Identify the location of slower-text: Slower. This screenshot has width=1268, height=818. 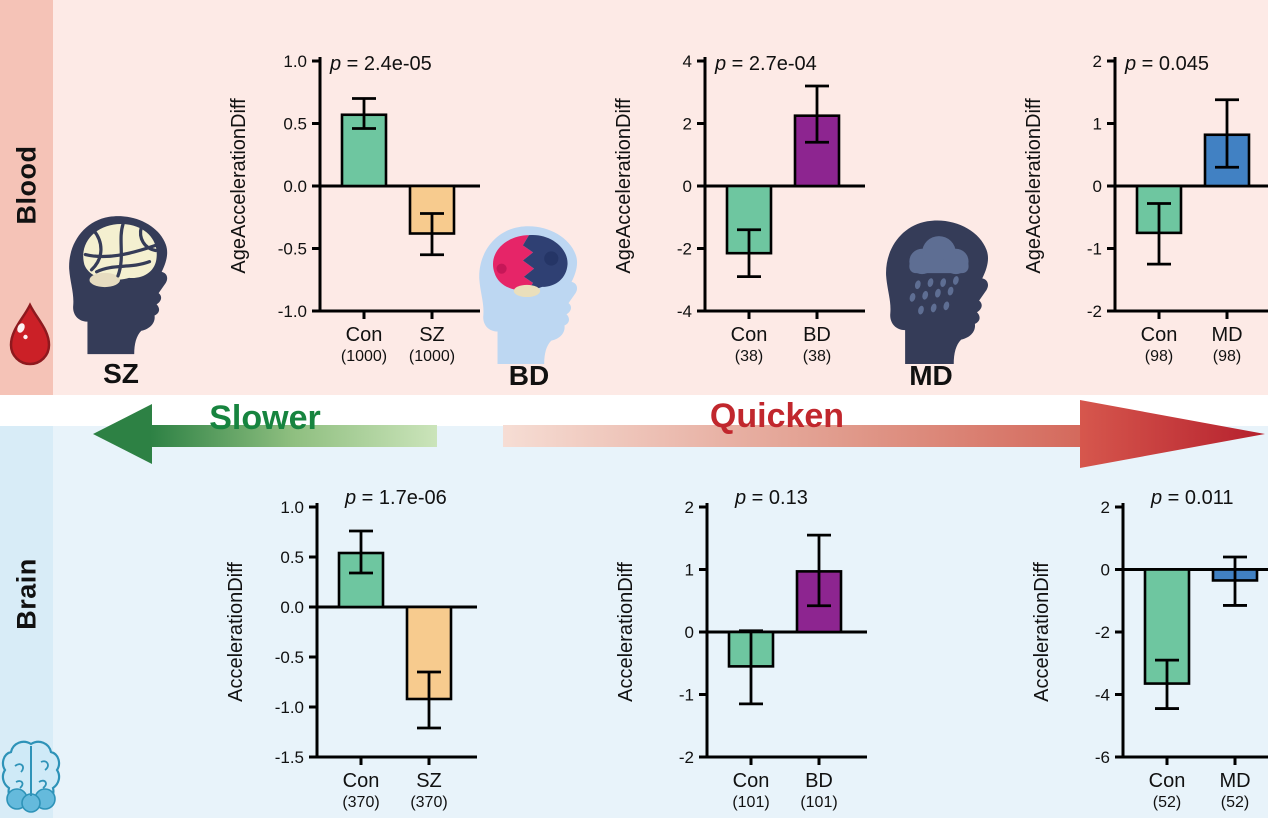
(265, 418).